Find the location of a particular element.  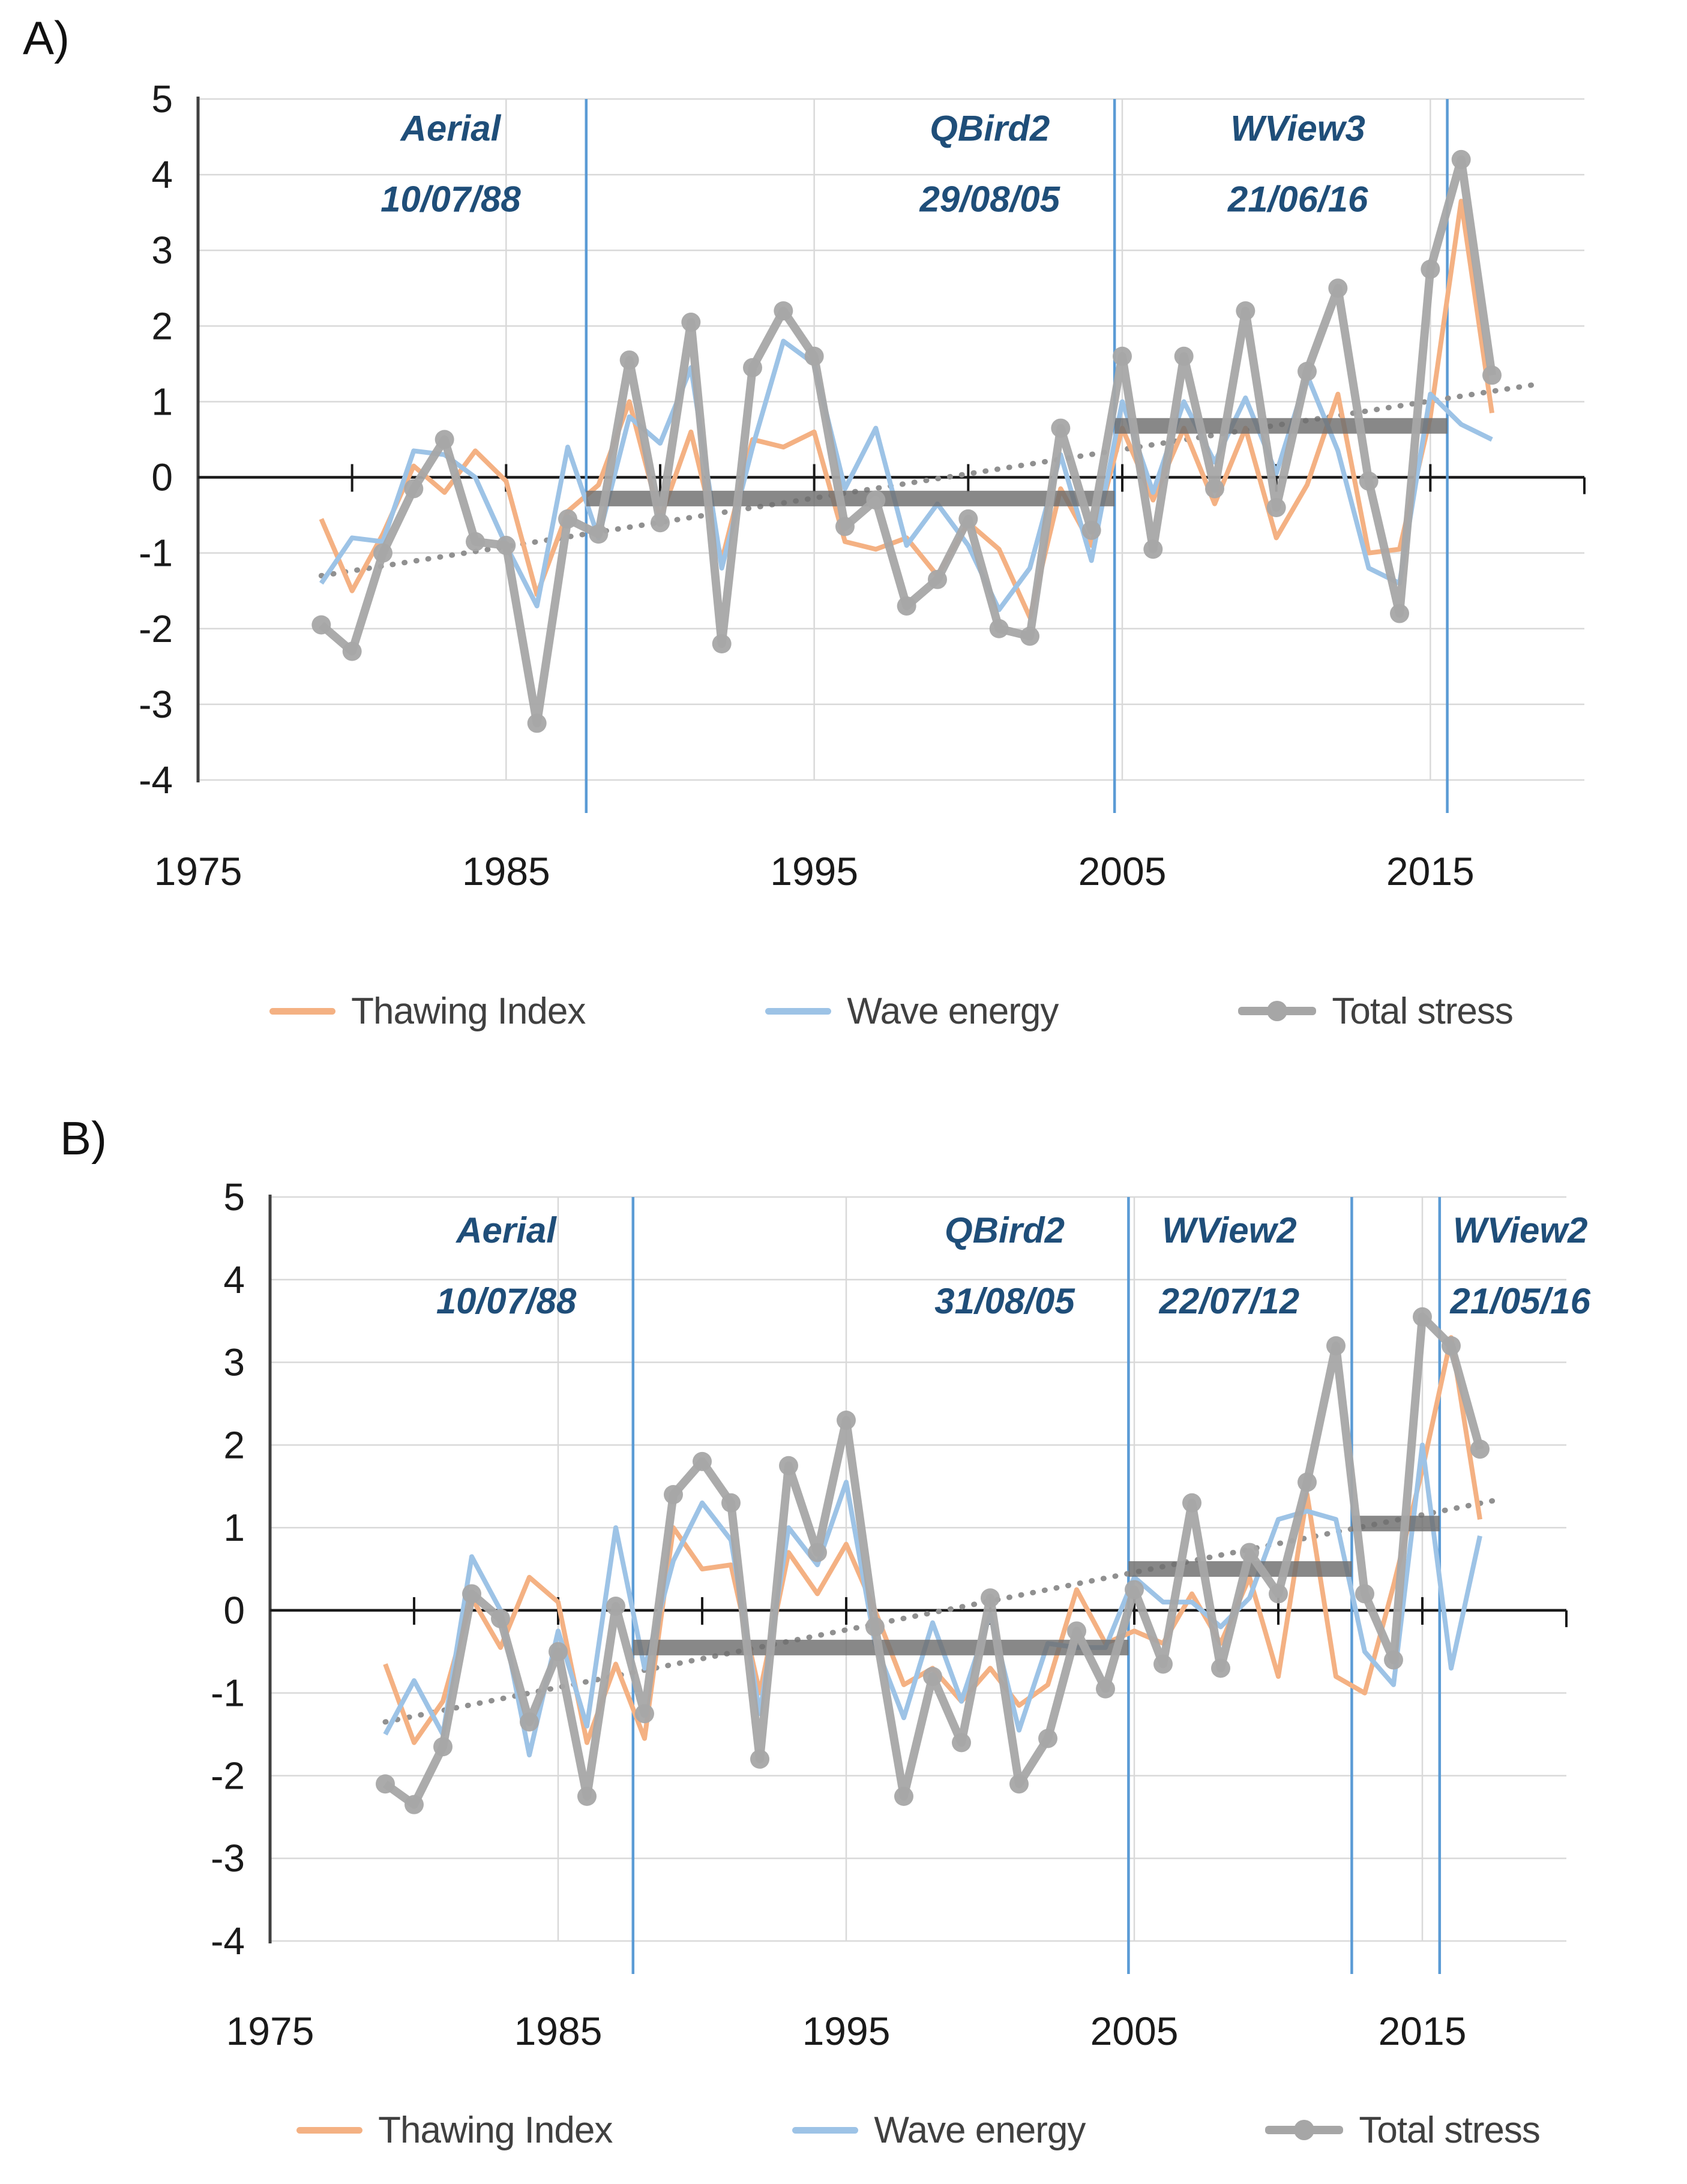

total-stress-marker-2016-chart-a is located at coordinates (1461, 159).